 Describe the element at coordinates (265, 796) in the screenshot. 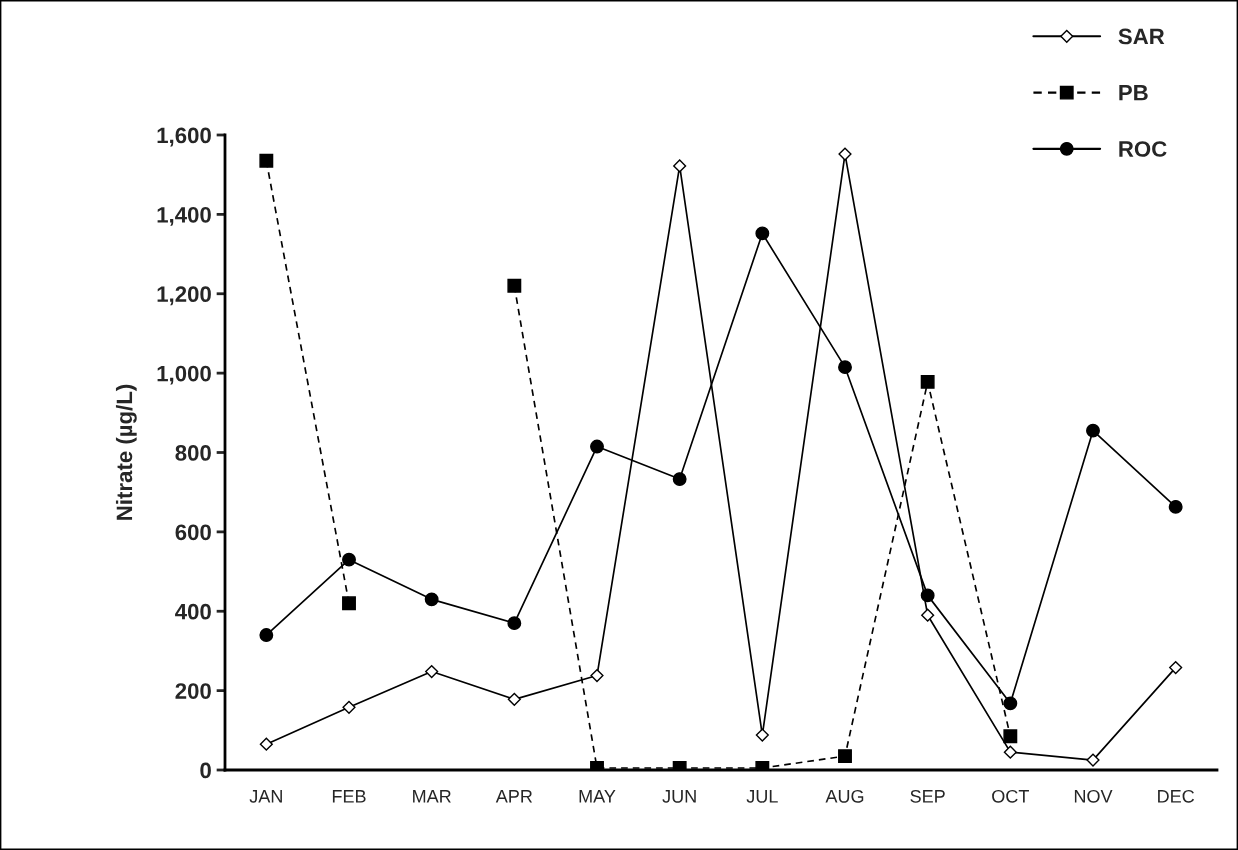

I see `x-tick-label: JAN` at that location.